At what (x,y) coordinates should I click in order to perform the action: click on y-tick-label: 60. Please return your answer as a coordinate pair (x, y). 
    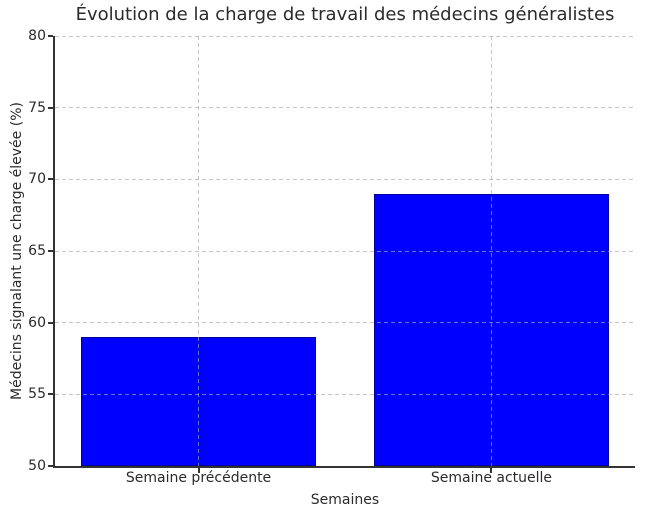
    Looking at the image, I should click on (37, 322).